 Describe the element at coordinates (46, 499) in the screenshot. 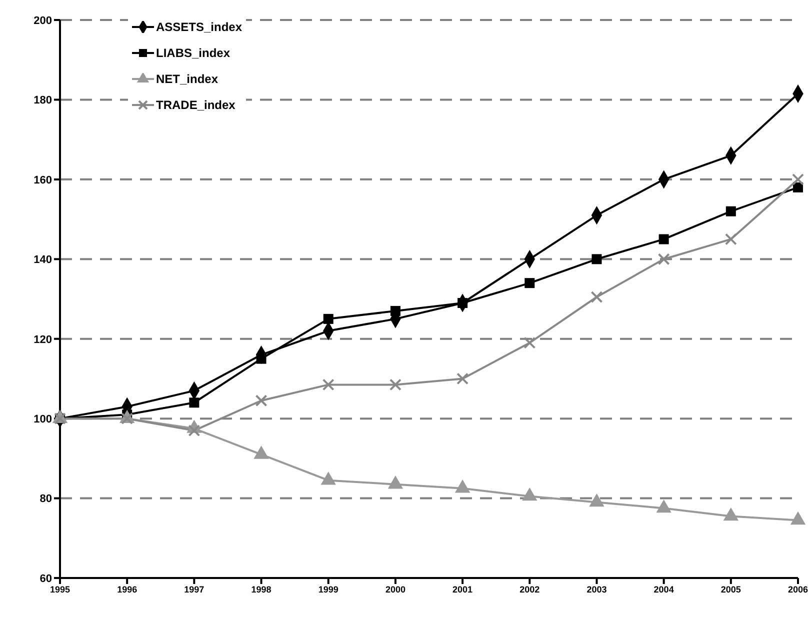

I see `y-tick-label: 80` at that location.